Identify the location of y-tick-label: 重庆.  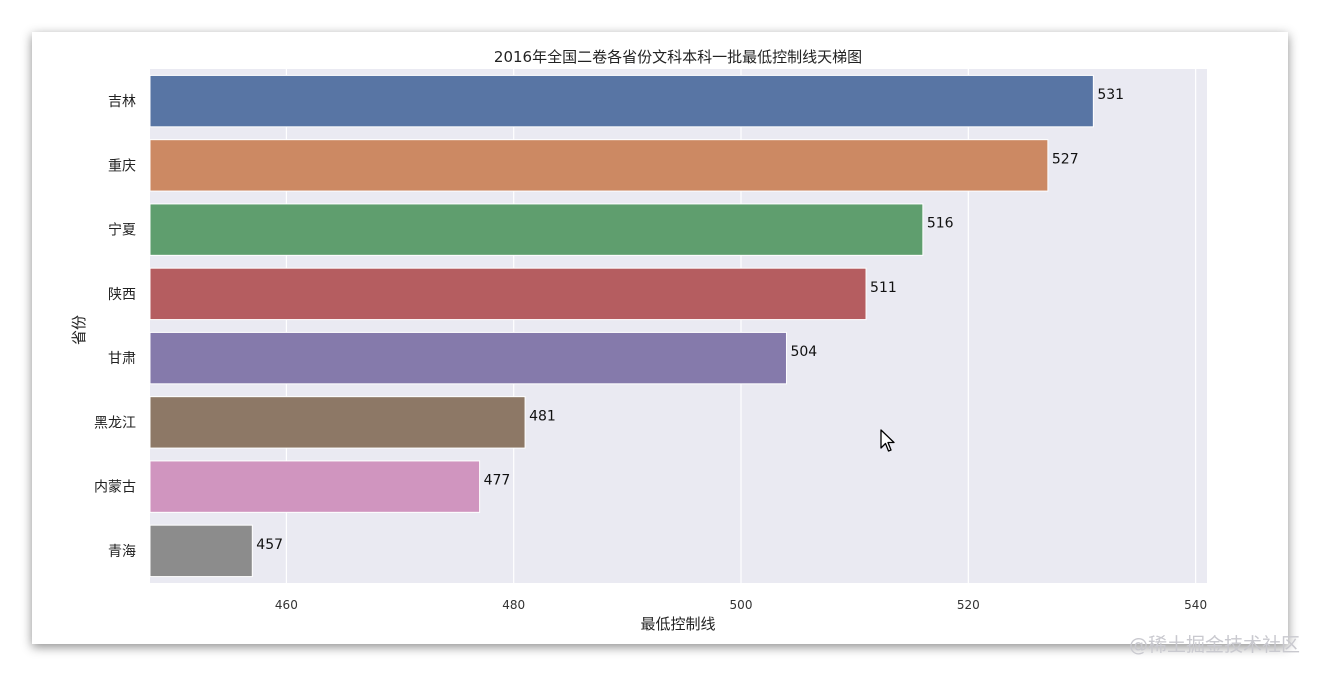
(122, 166).